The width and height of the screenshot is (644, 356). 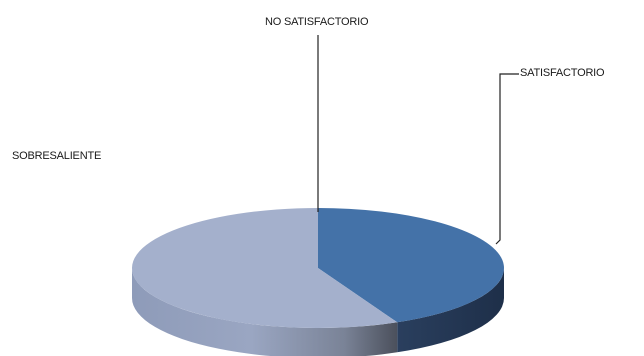 What do you see at coordinates (562, 73) in the screenshot?
I see `label-satisfactorio: SATISFACTORIO` at bounding box center [562, 73].